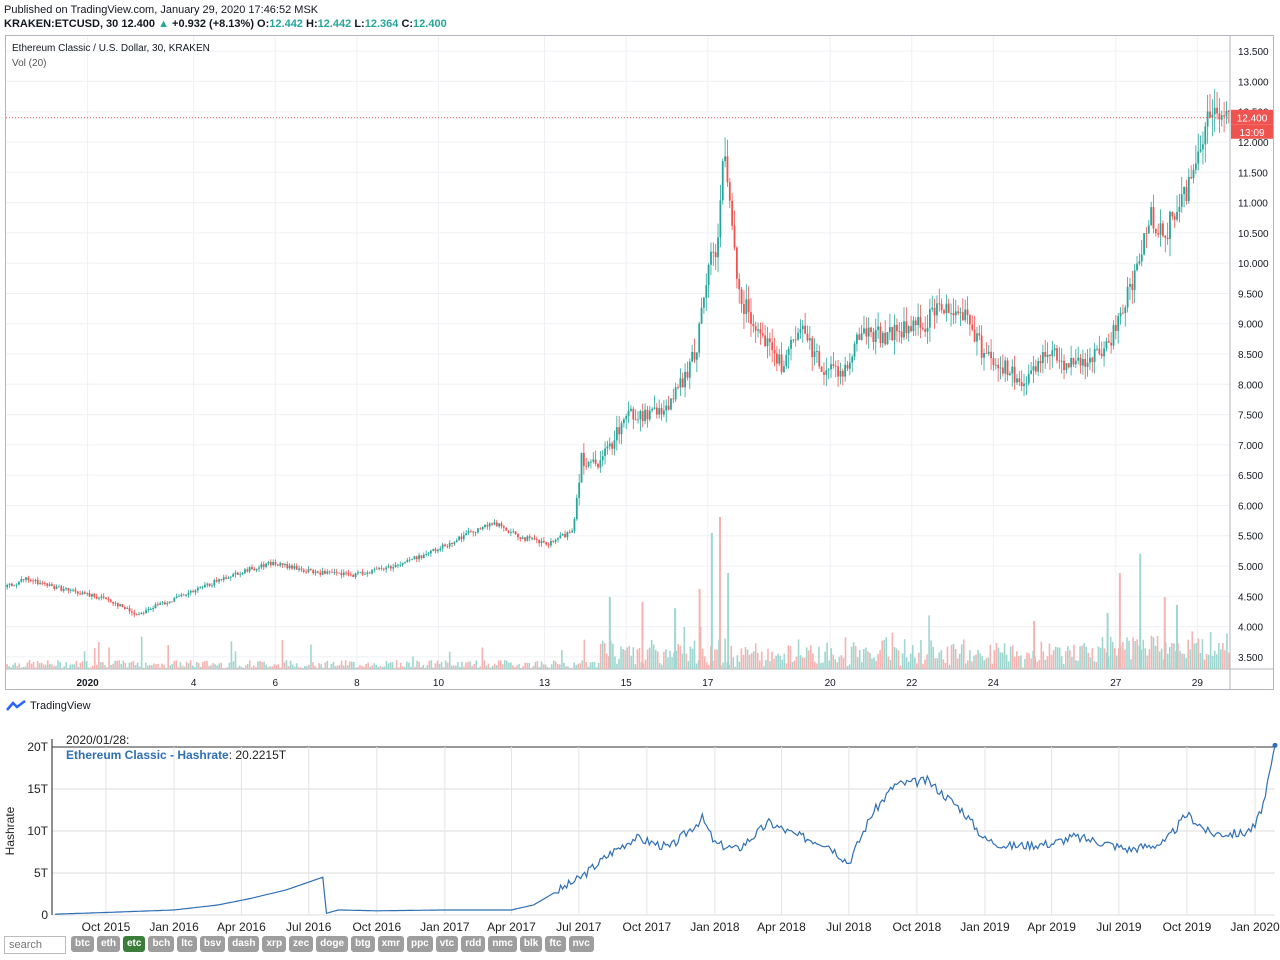 The width and height of the screenshot is (1280, 960). I want to click on x-tick-label-8: 20, so click(831, 683).